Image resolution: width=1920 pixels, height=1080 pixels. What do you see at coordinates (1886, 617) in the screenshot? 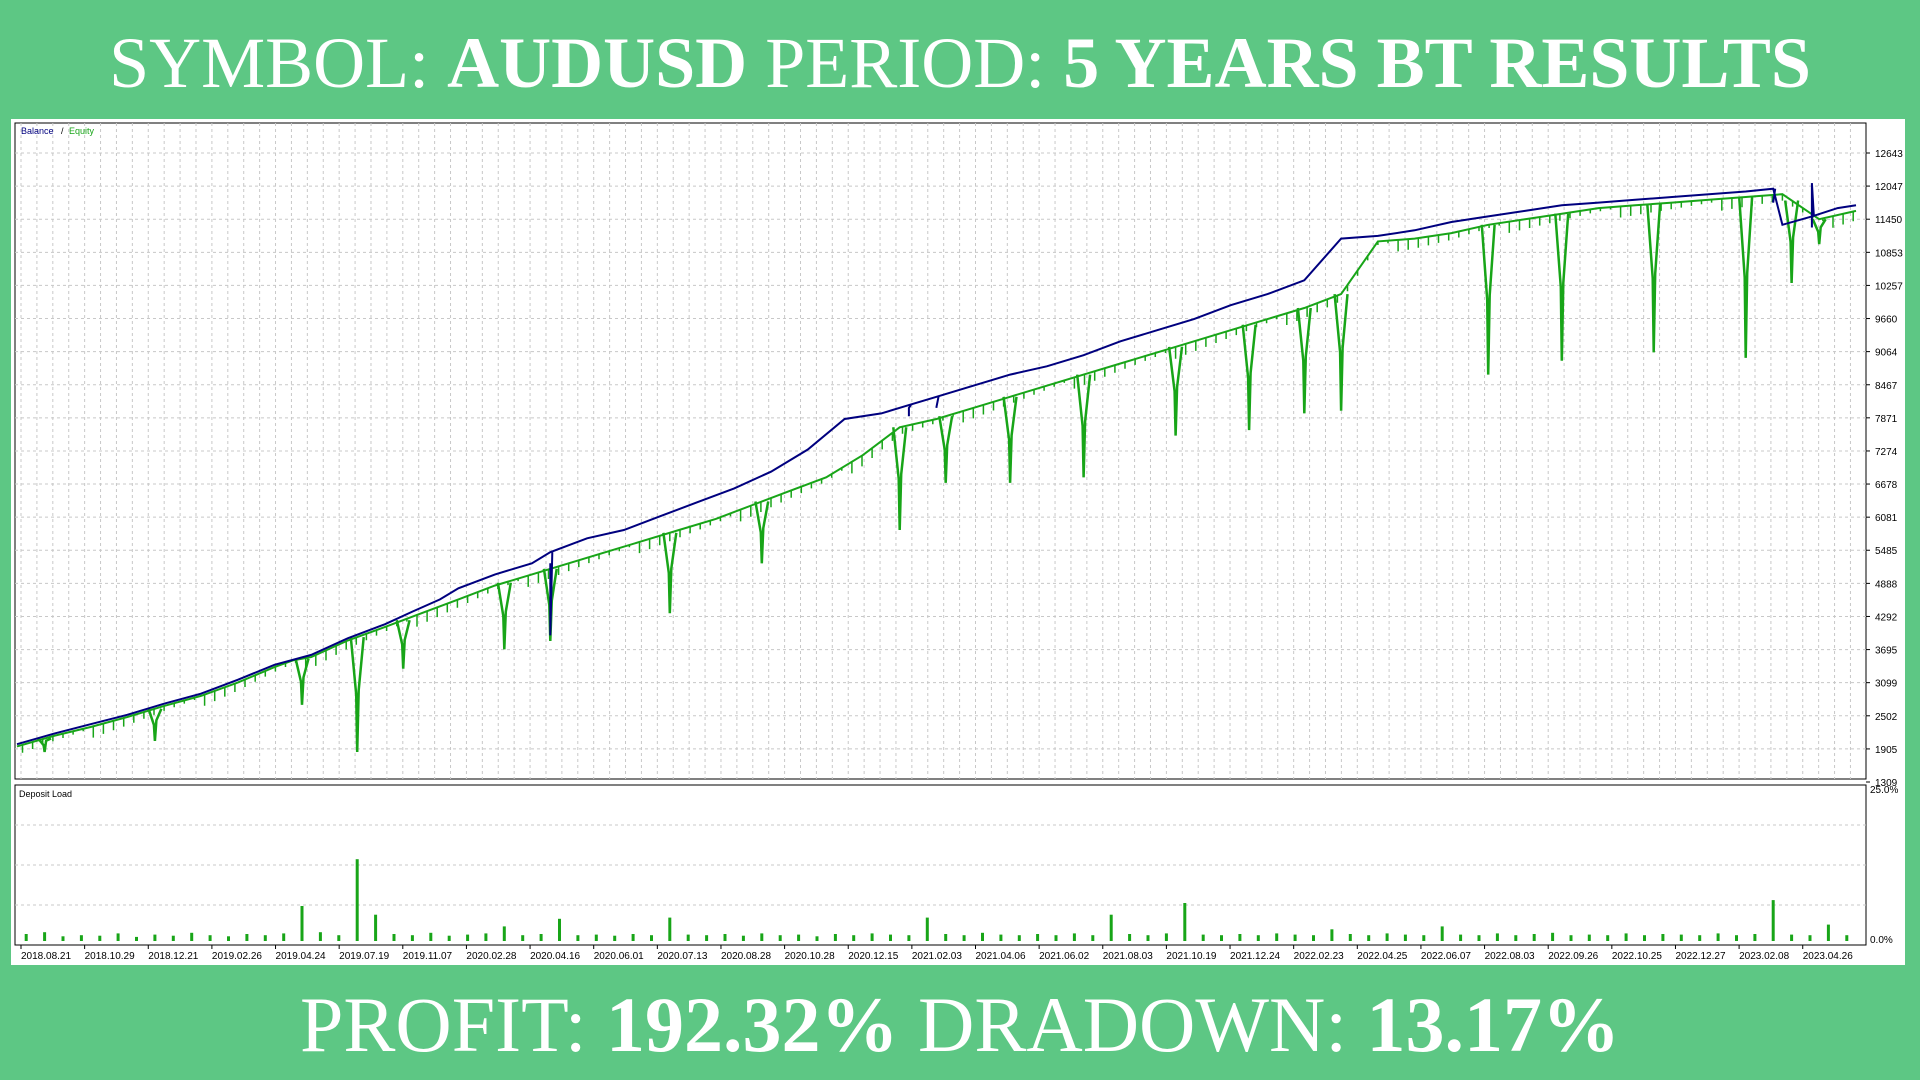
I see `y-tick-label: 4292` at bounding box center [1886, 617].